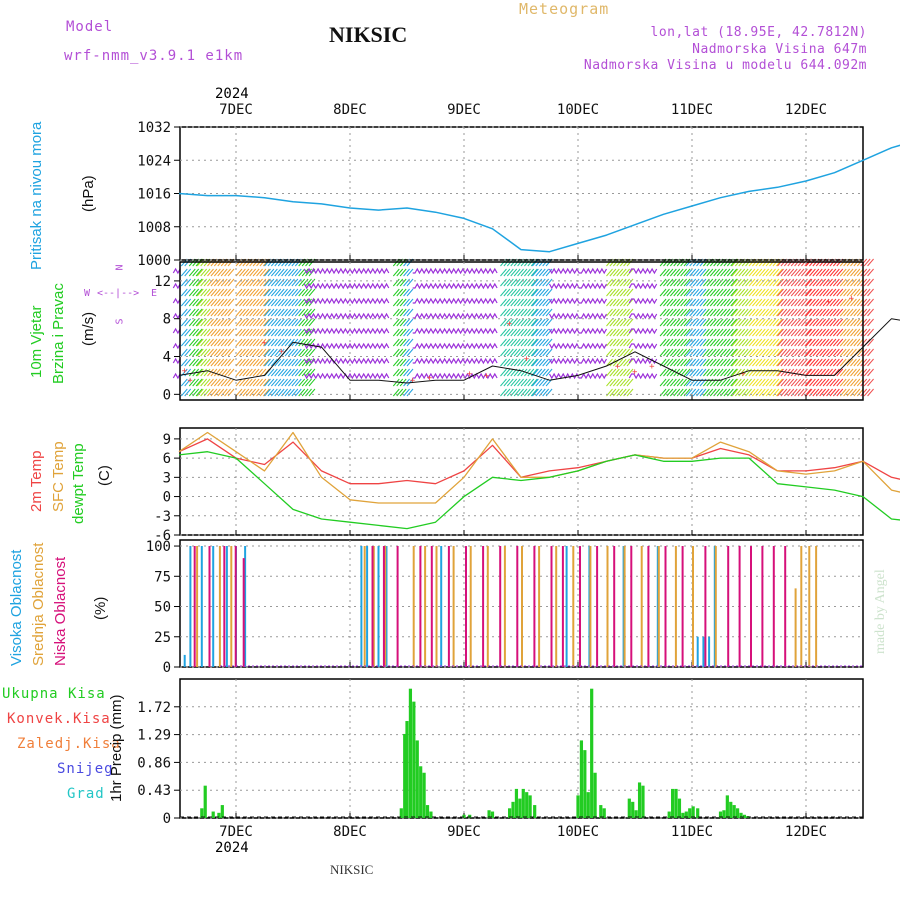 This screenshot has width=900, height=900. What do you see at coordinates (282, 352) in the screenshot?
I see `gust-marker: +` at bounding box center [282, 352].